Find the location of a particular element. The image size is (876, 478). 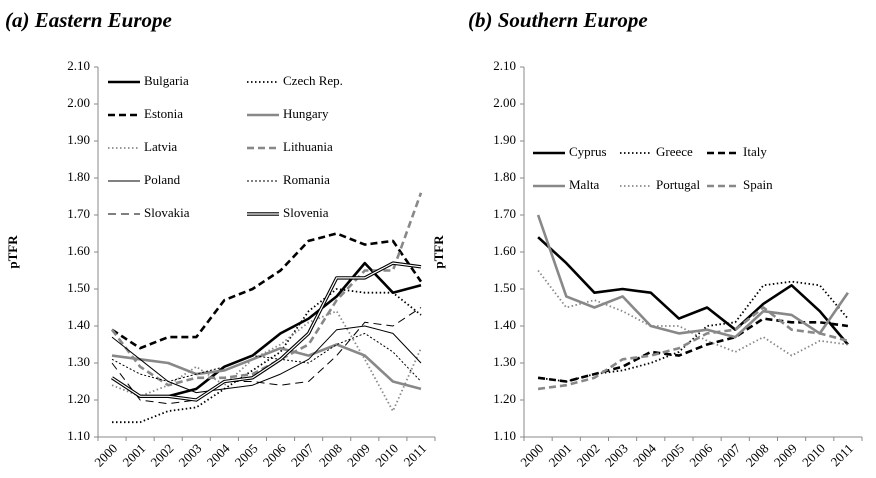

legend-label: Greece is located at coordinates (674, 151).